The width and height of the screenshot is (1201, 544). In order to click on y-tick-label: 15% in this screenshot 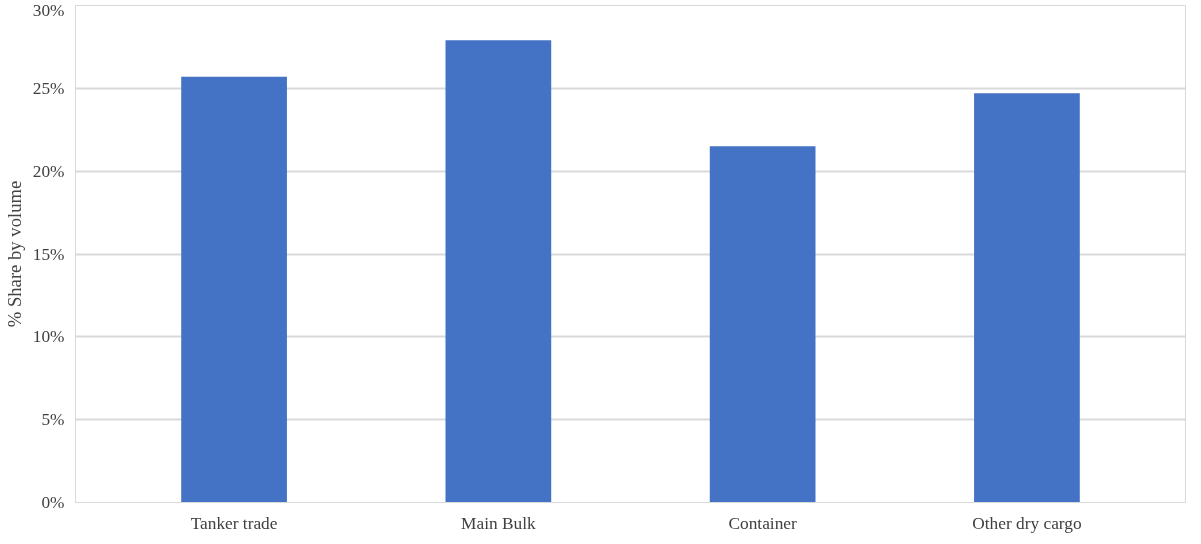, I will do `click(48, 254)`.